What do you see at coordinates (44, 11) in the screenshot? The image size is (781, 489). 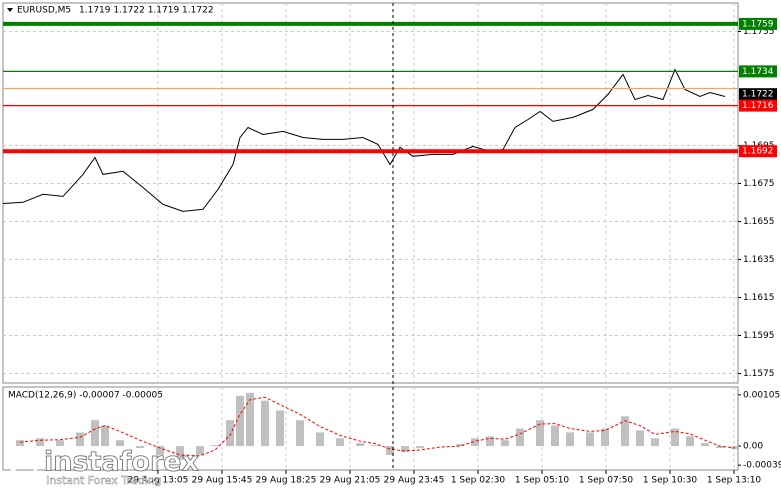 I see `chart-title: EURUSD,M5` at bounding box center [44, 11].